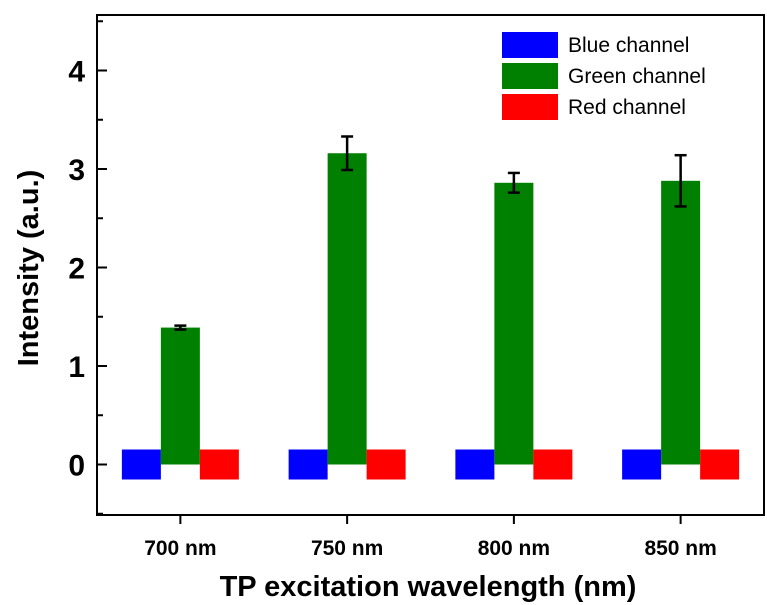 The width and height of the screenshot is (767, 605). Describe the element at coordinates (347, 548) in the screenshot. I see `x-tick-label-1: 750 nm` at that location.